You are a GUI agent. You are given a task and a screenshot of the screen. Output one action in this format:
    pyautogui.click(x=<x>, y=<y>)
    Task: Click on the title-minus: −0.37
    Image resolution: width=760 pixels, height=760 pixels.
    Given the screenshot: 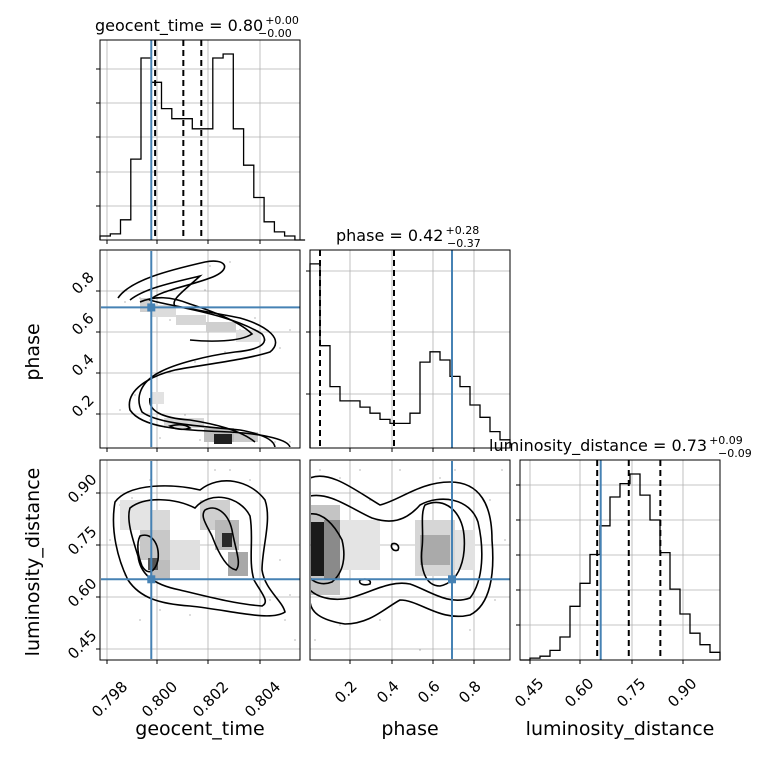 What is the action you would take?
    pyautogui.click(x=464, y=243)
    